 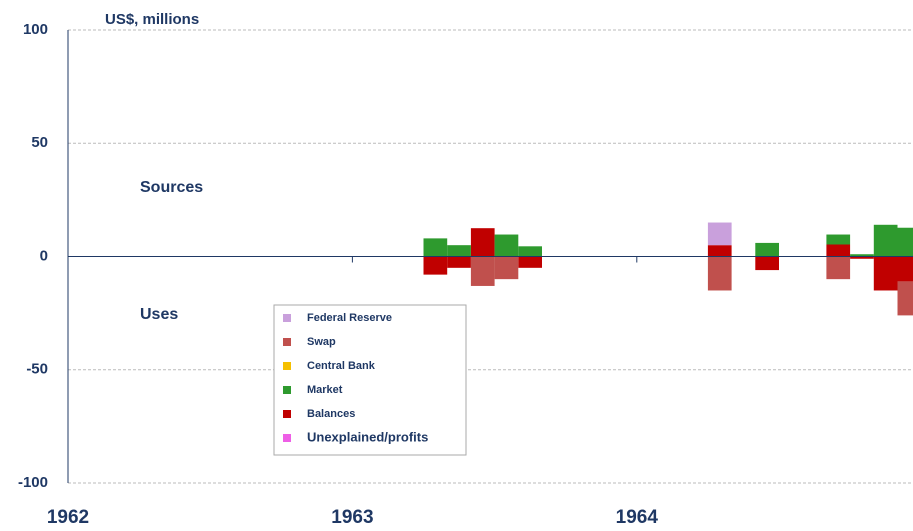 What do you see at coordinates (367, 436) in the screenshot?
I see `legend-label: Unexplained/profits` at bounding box center [367, 436].